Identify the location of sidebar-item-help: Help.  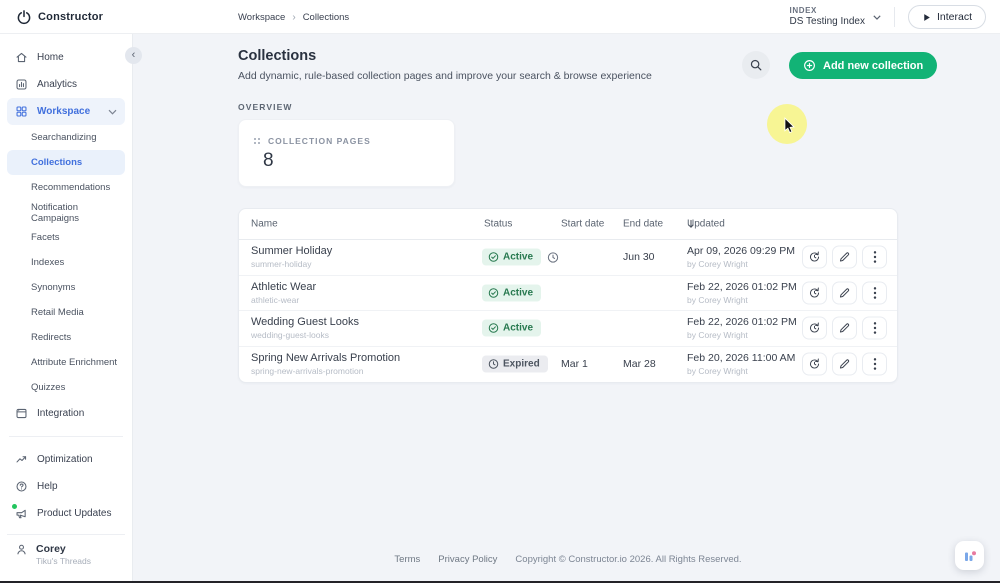
(66, 486).